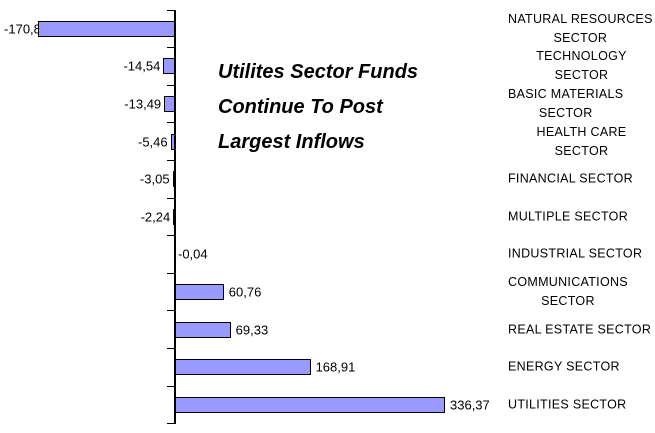  I want to click on category-label: REAL ESTATE SECTOR, so click(580, 329).